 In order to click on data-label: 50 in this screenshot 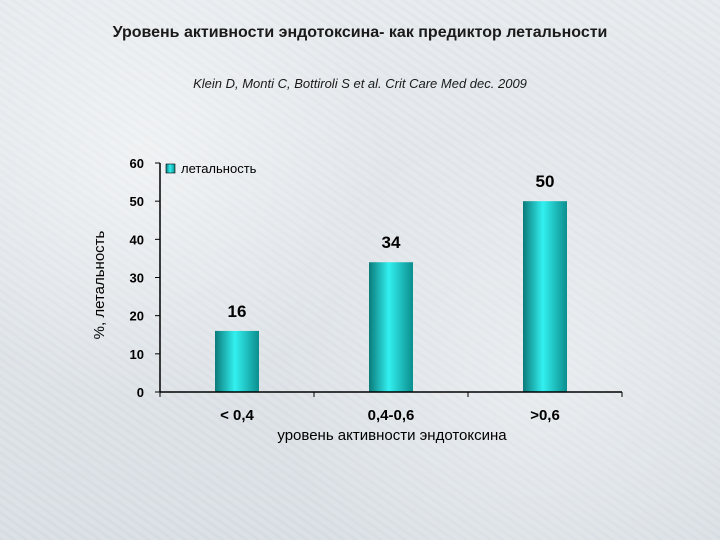, I will do `click(545, 181)`.